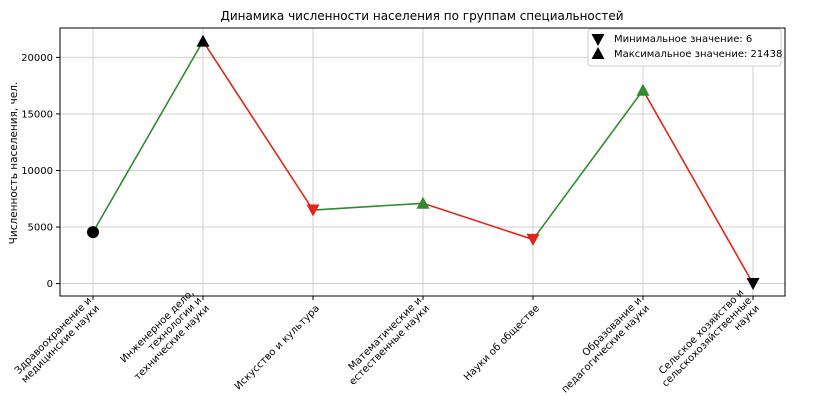 This screenshot has height=419, width=818. I want to click on legend-item-max: Максимальное значение: 21438, so click(686, 53).